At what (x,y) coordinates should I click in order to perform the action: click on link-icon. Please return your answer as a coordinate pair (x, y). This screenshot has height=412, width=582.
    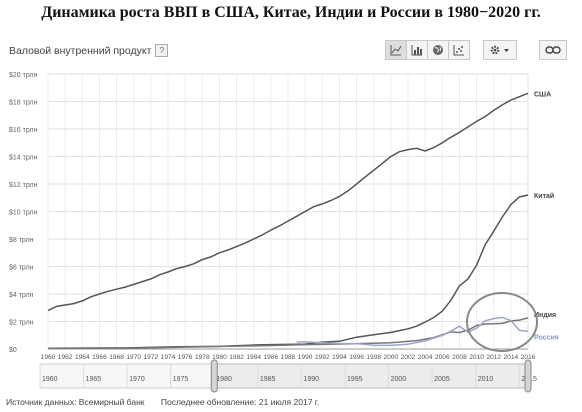
    Looking at the image, I should click on (553, 50).